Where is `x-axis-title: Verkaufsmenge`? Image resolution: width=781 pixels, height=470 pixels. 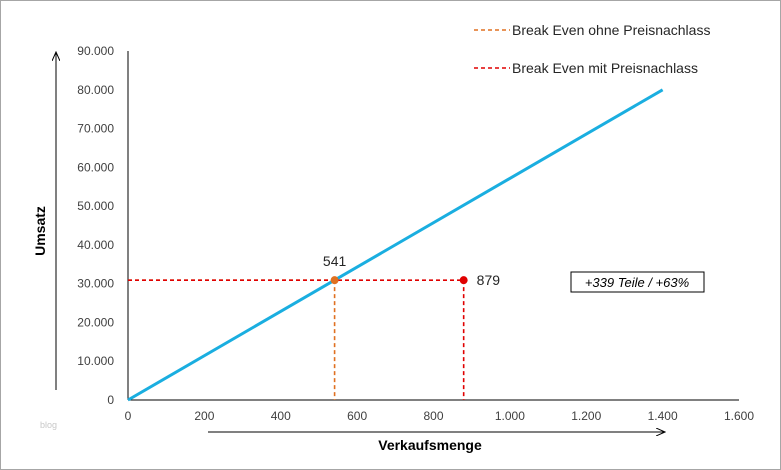 x-axis-title: Verkaufsmenge is located at coordinates (430, 445).